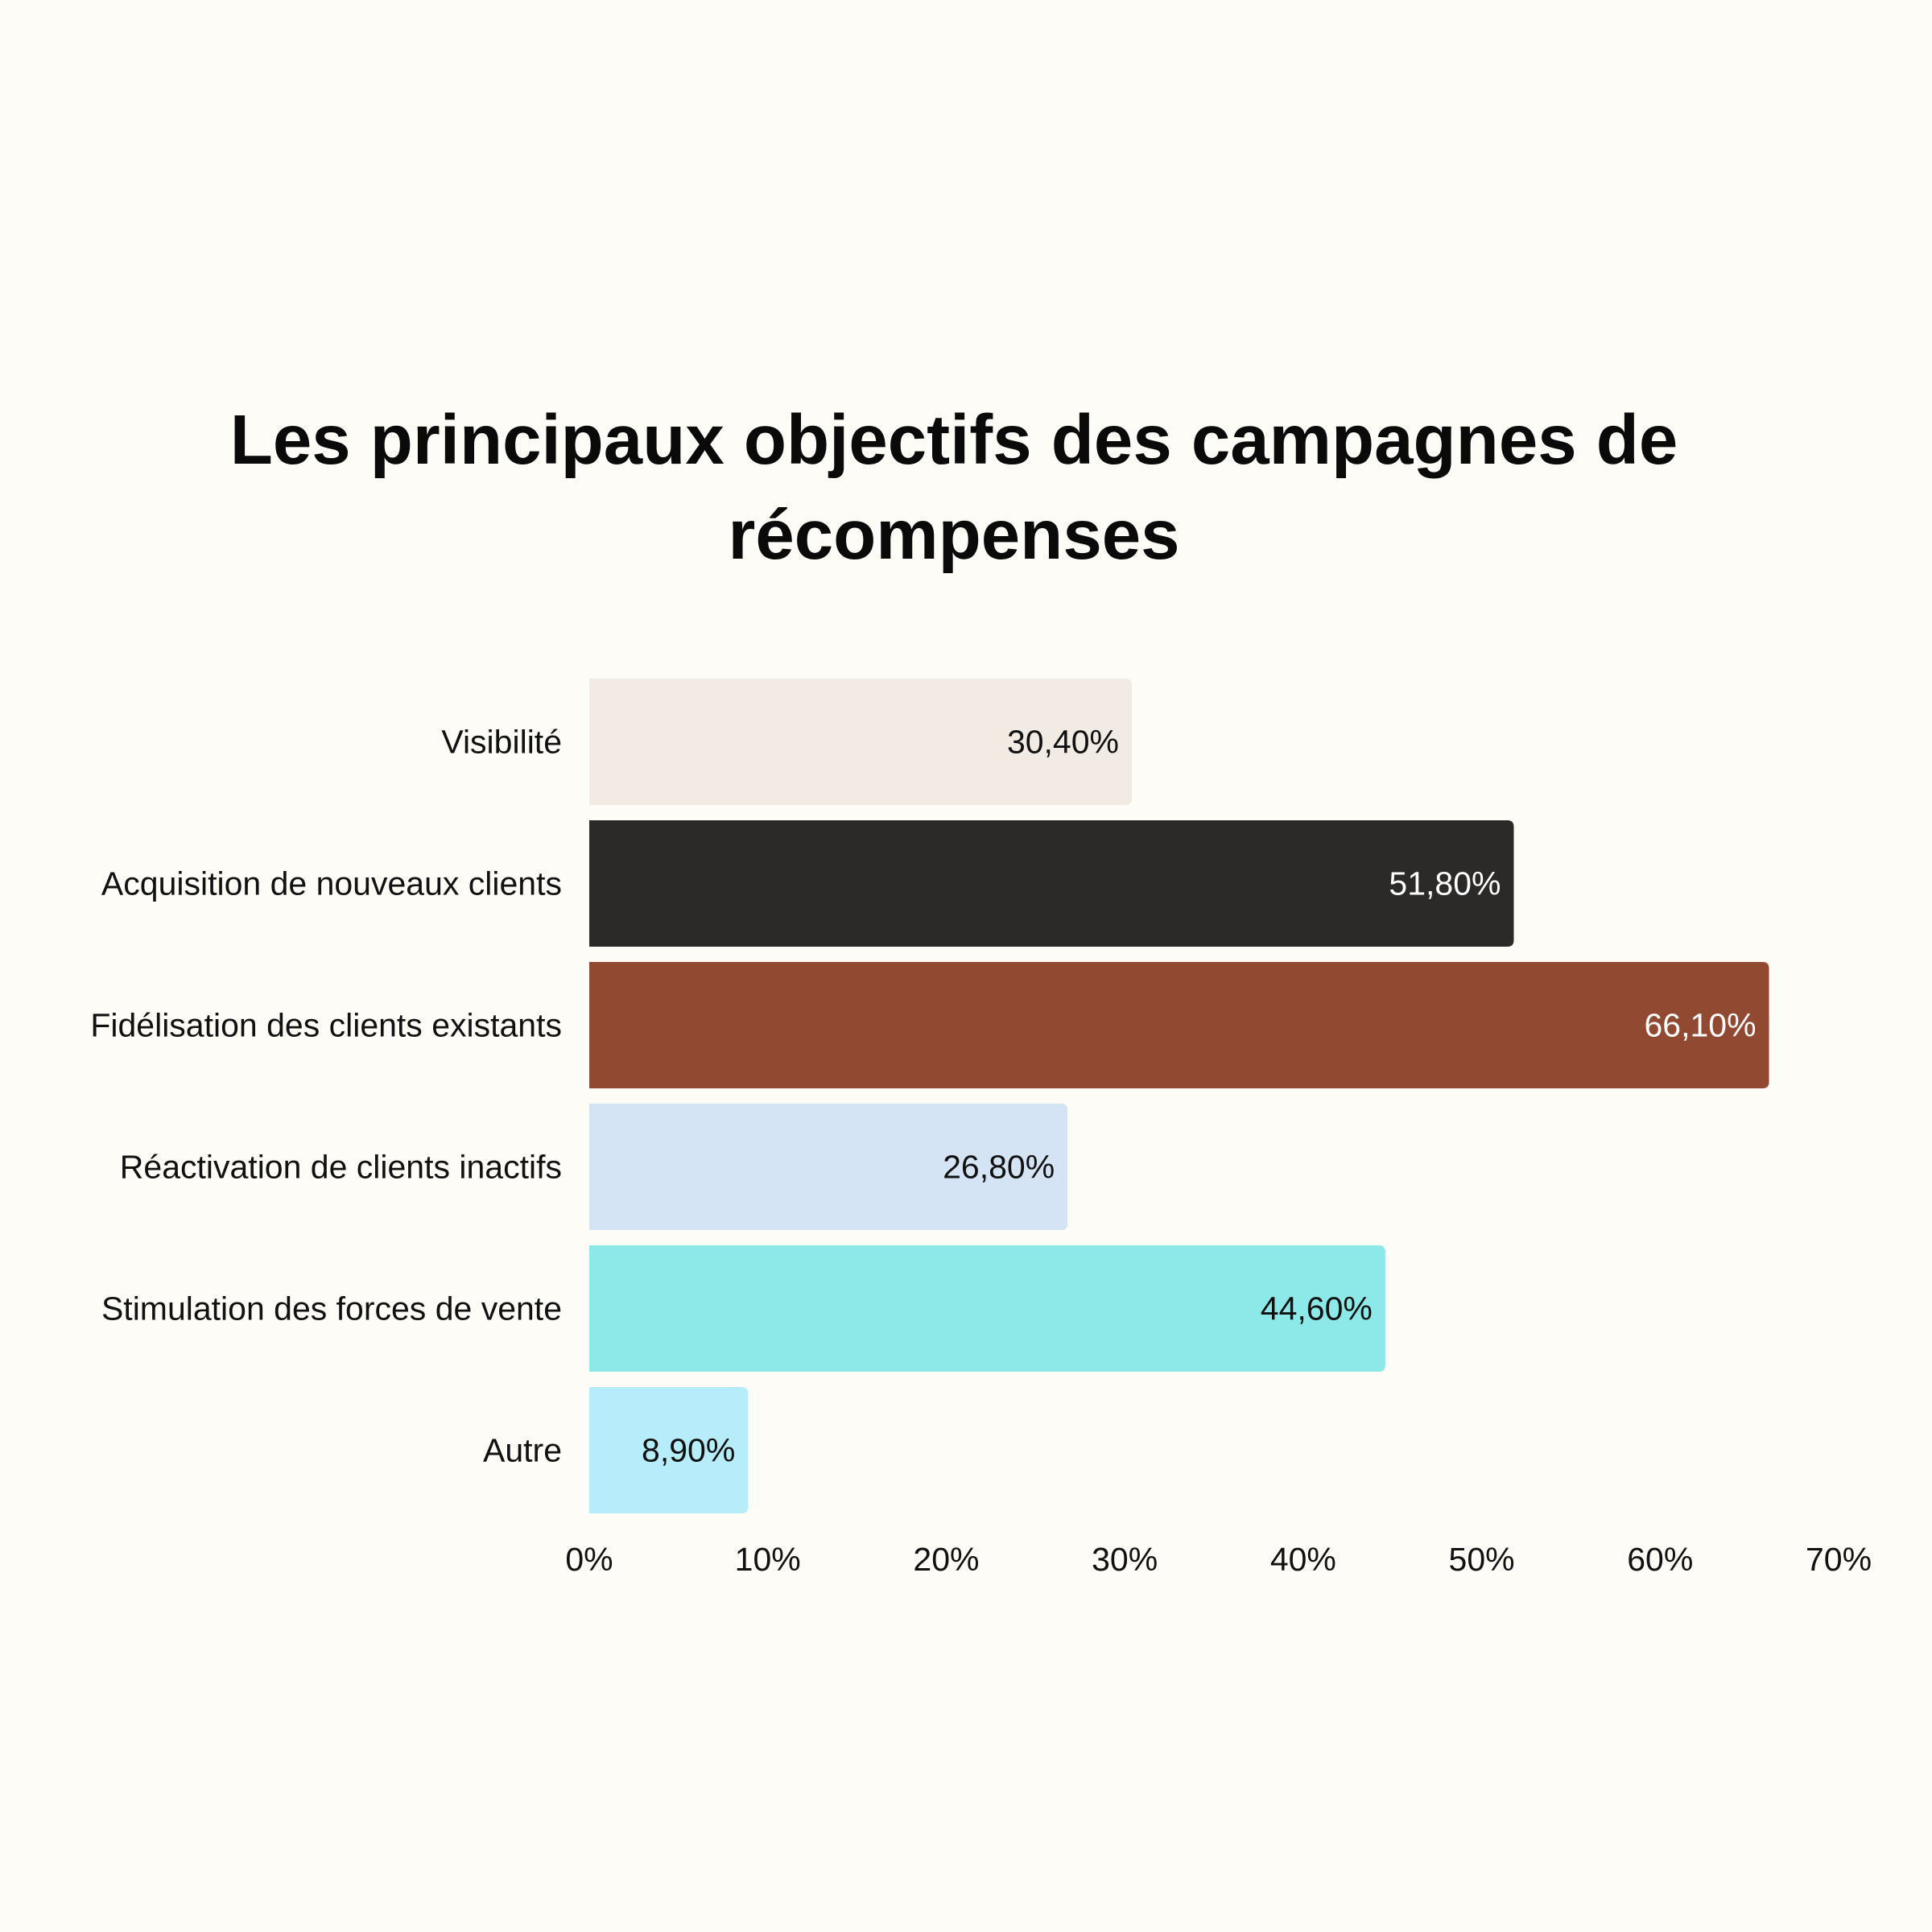 The width and height of the screenshot is (1932, 1932). Describe the element at coordinates (522, 1450) in the screenshot. I see `category-label: Autre` at that location.